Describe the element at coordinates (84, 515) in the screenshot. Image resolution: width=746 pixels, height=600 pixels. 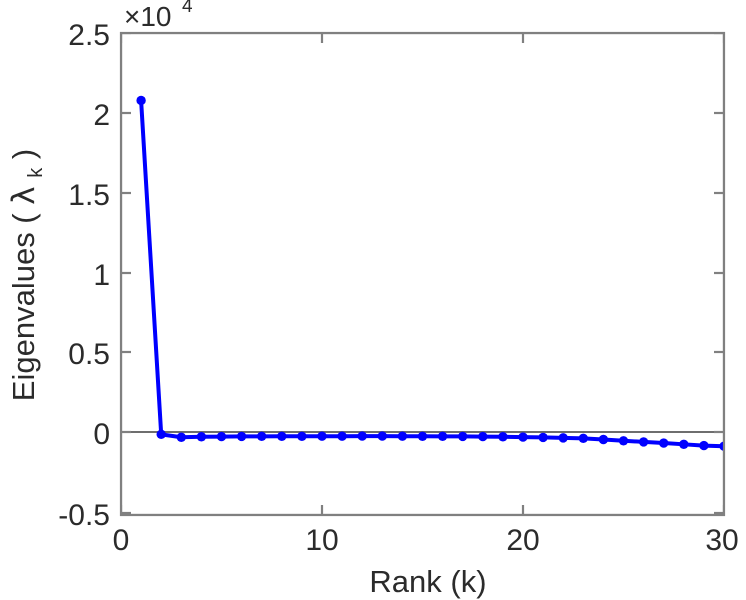
I see `ytick-minus0point5-top: -0.5` at that location.